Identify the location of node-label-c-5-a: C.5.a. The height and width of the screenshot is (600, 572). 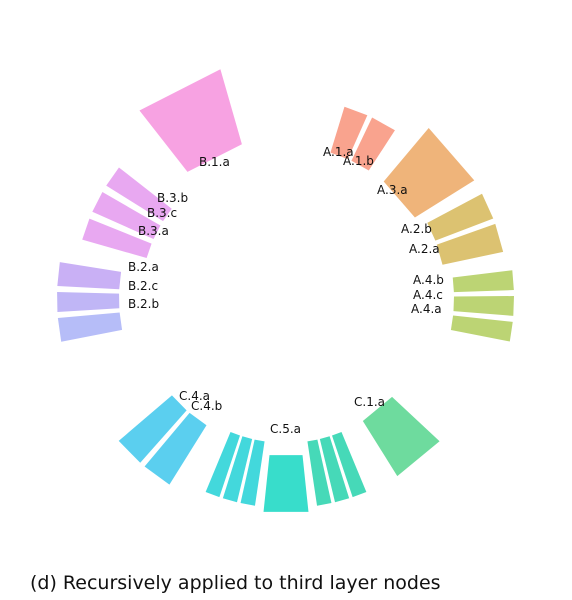
(285, 429).